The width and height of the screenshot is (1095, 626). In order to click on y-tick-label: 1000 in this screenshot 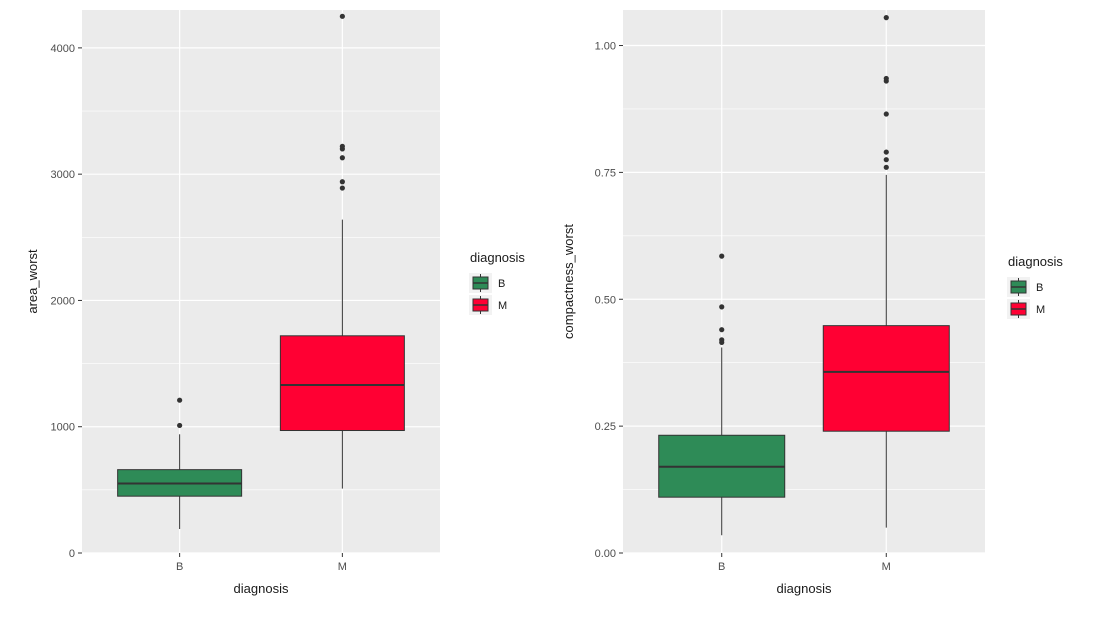, I will do `click(63, 428)`.